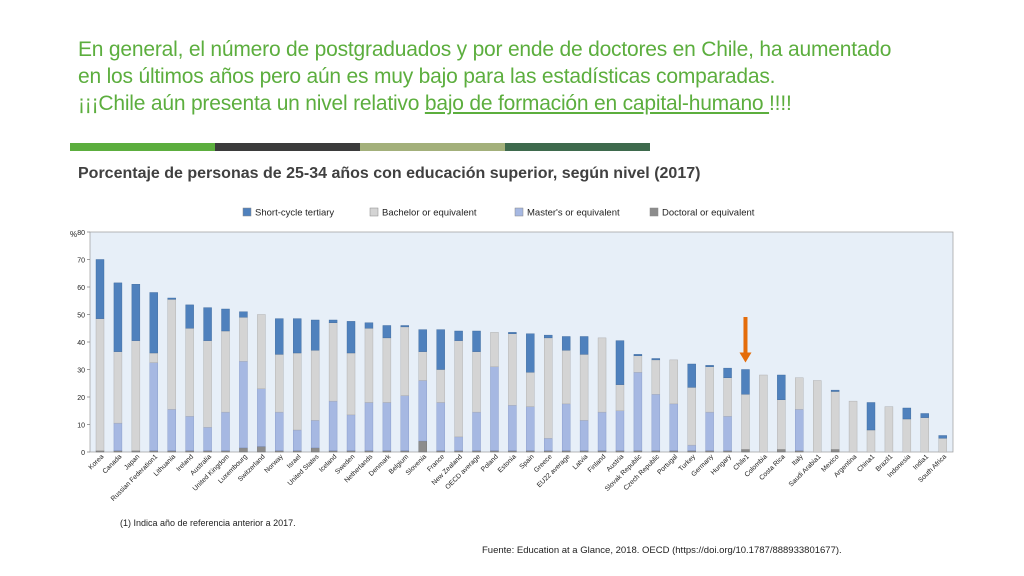 The height and width of the screenshot is (576, 1024). Describe the element at coordinates (667, 464) in the screenshot. I see `x-tick-label: Portugal` at that location.